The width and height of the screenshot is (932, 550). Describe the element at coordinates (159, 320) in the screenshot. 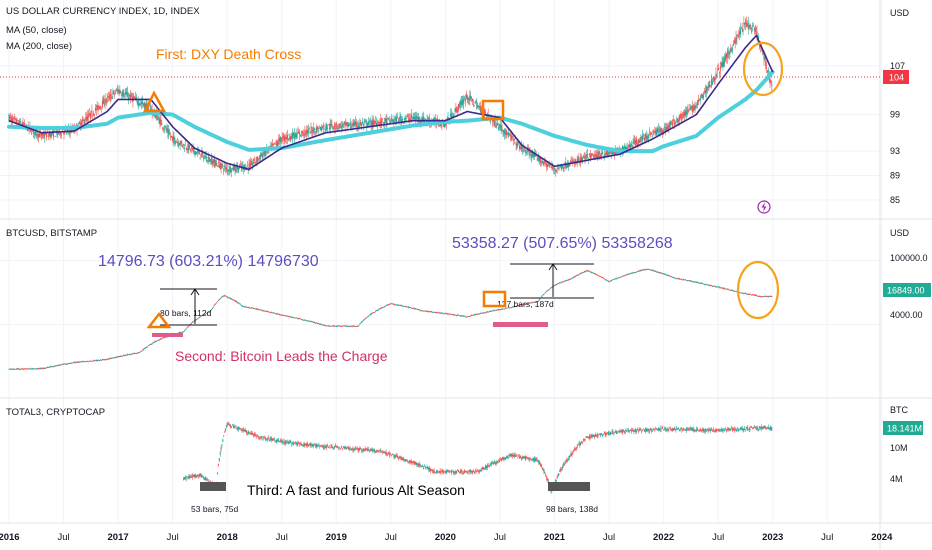

I see `btc-triangle-marker` at that location.